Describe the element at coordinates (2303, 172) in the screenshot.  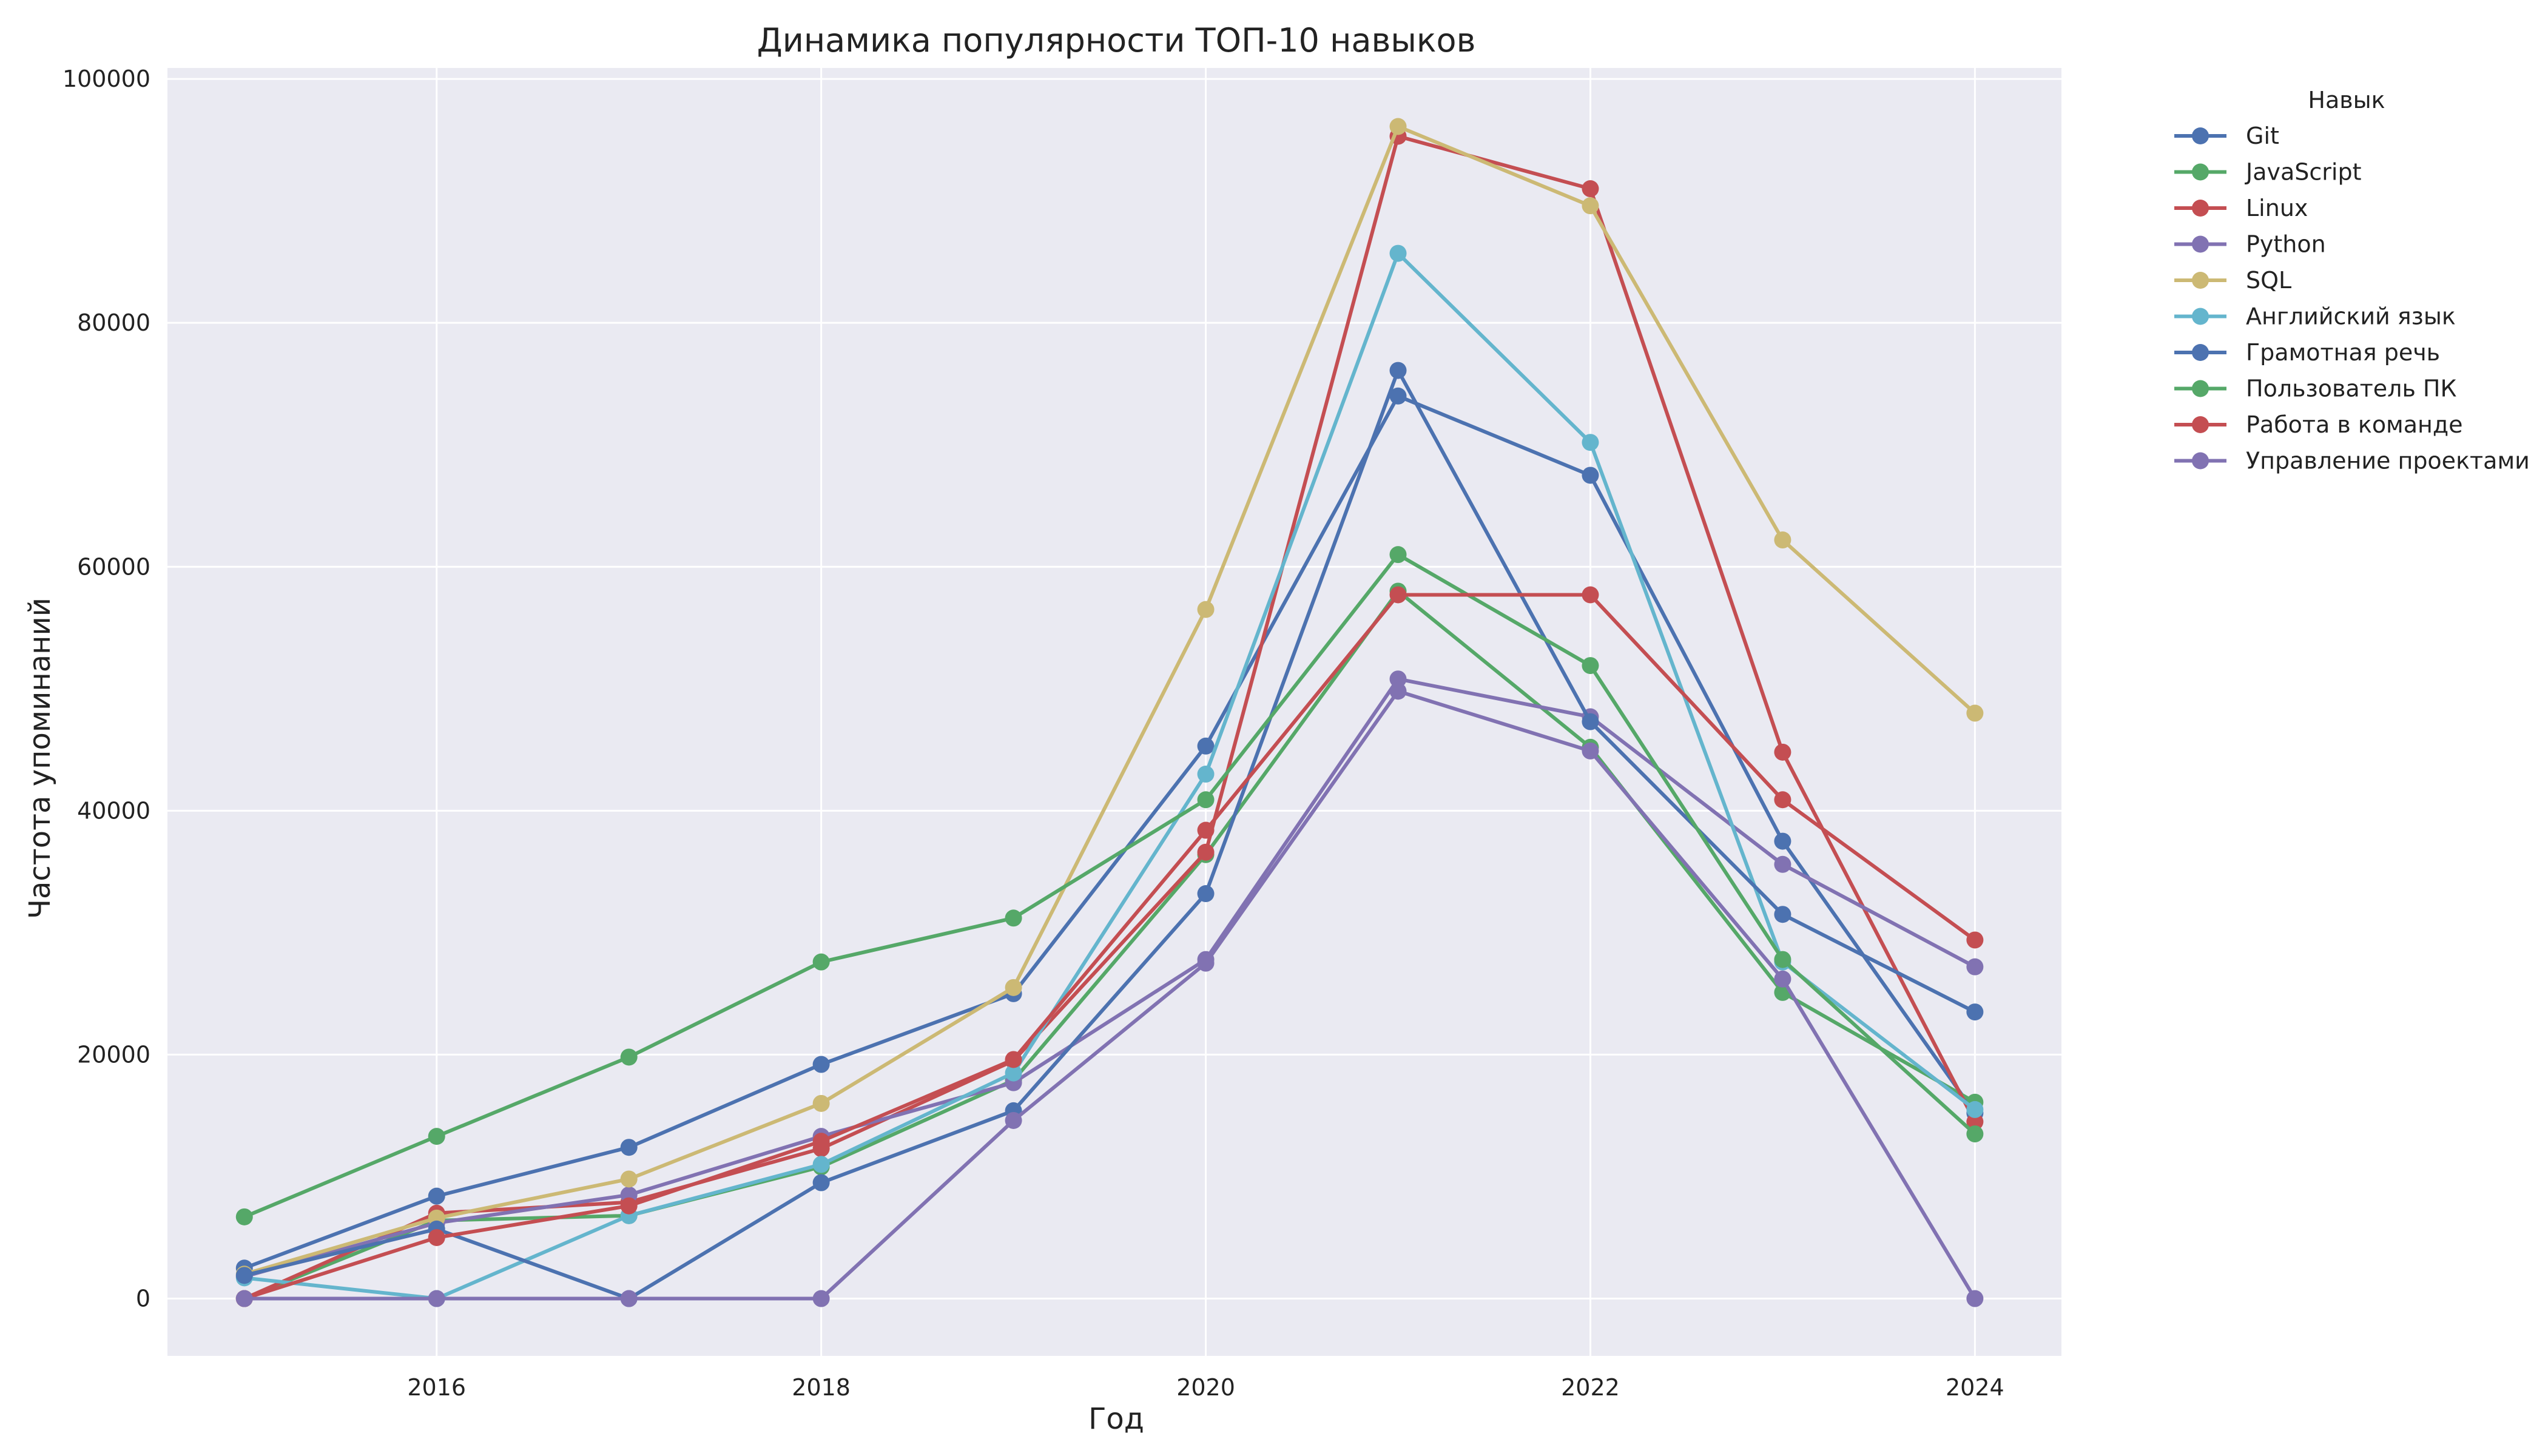
I see `legend-label: JavaScript` at that location.